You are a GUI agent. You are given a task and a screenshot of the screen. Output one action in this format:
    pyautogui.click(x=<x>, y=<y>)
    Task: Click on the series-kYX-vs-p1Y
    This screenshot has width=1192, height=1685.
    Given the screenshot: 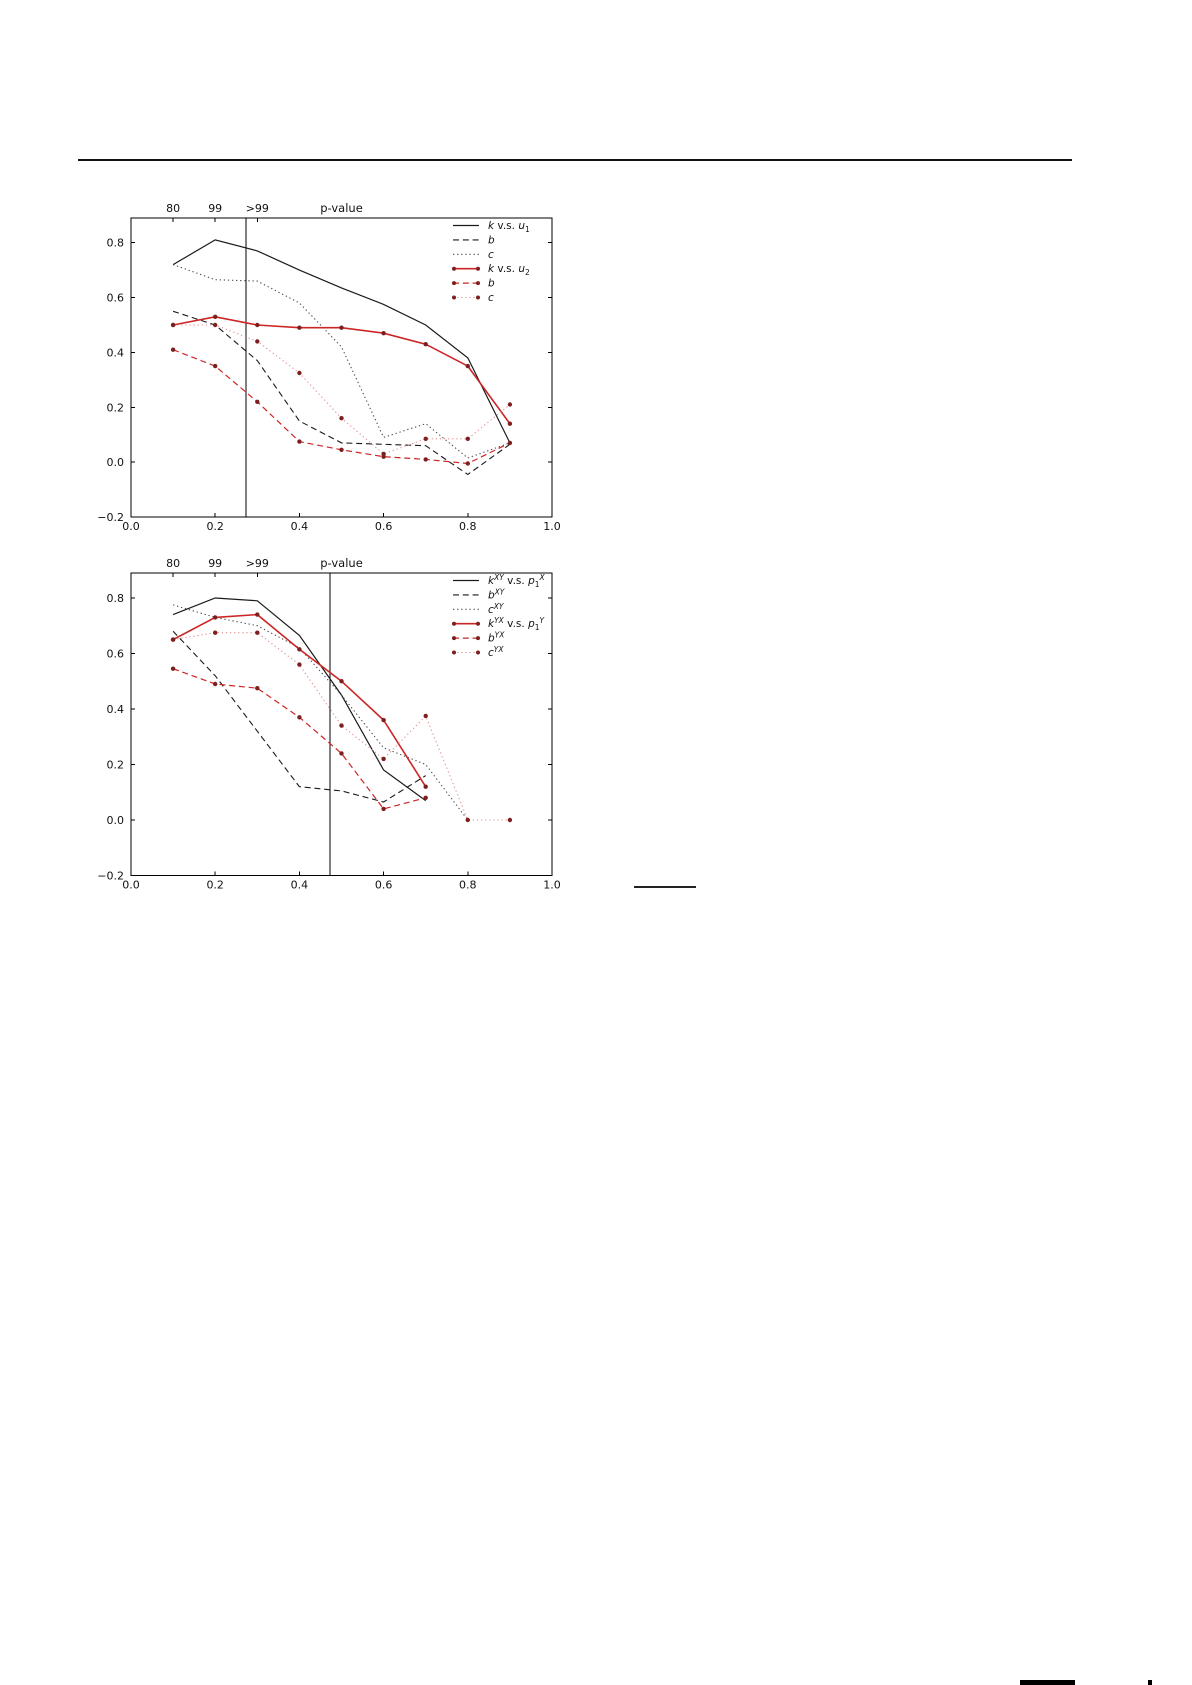 What is the action you would take?
    pyautogui.click(x=299, y=700)
    